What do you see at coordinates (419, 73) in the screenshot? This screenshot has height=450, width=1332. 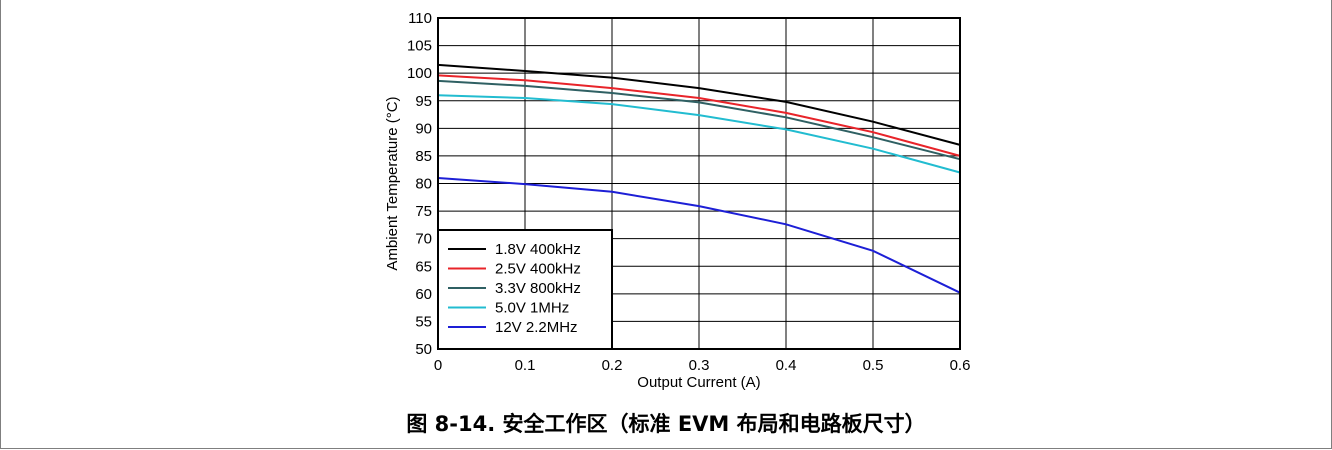 I see `y-tick-label: 100` at bounding box center [419, 73].